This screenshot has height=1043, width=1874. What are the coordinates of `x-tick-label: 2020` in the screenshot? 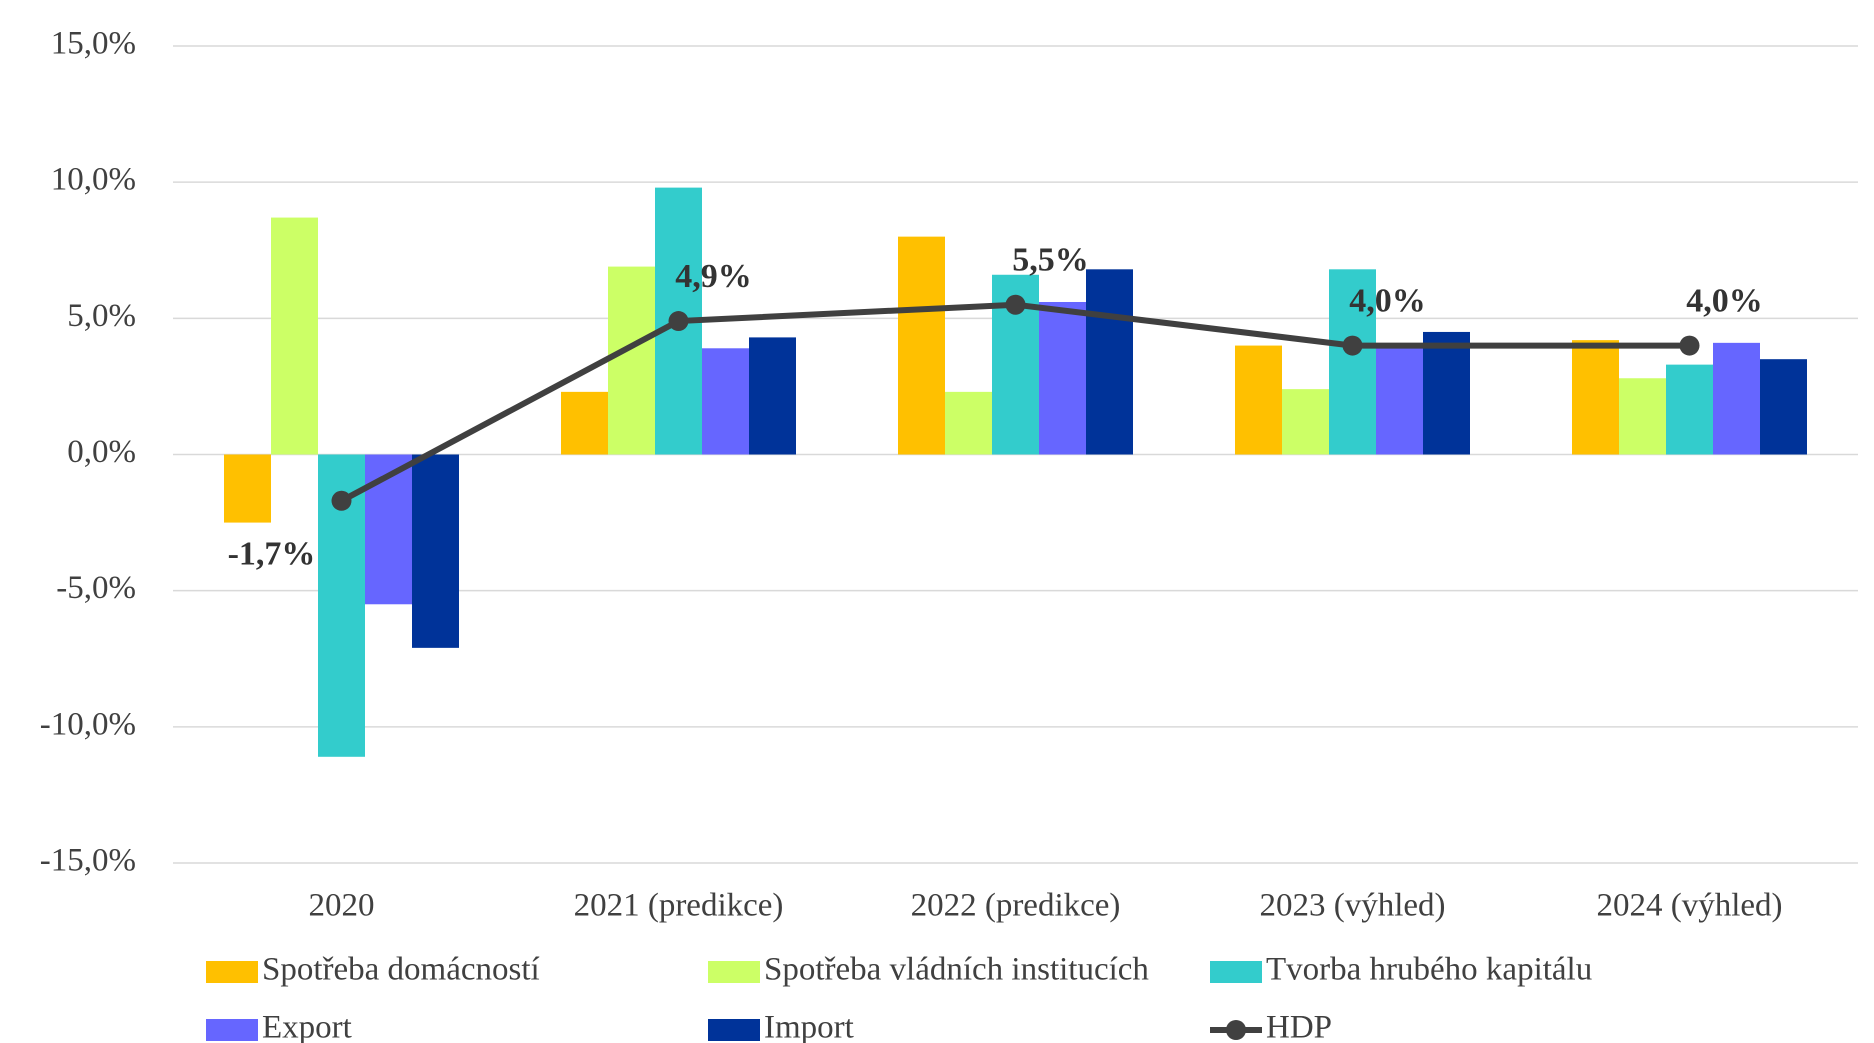 It's located at (342, 906).